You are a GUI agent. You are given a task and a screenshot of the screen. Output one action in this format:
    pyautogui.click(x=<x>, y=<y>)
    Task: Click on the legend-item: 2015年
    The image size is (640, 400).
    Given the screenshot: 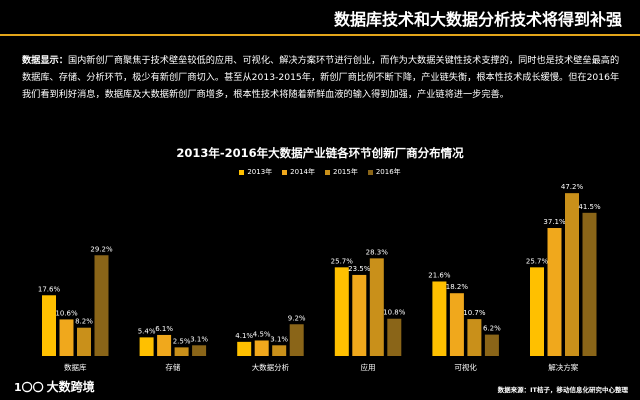 What is the action you would take?
    pyautogui.click(x=341, y=172)
    